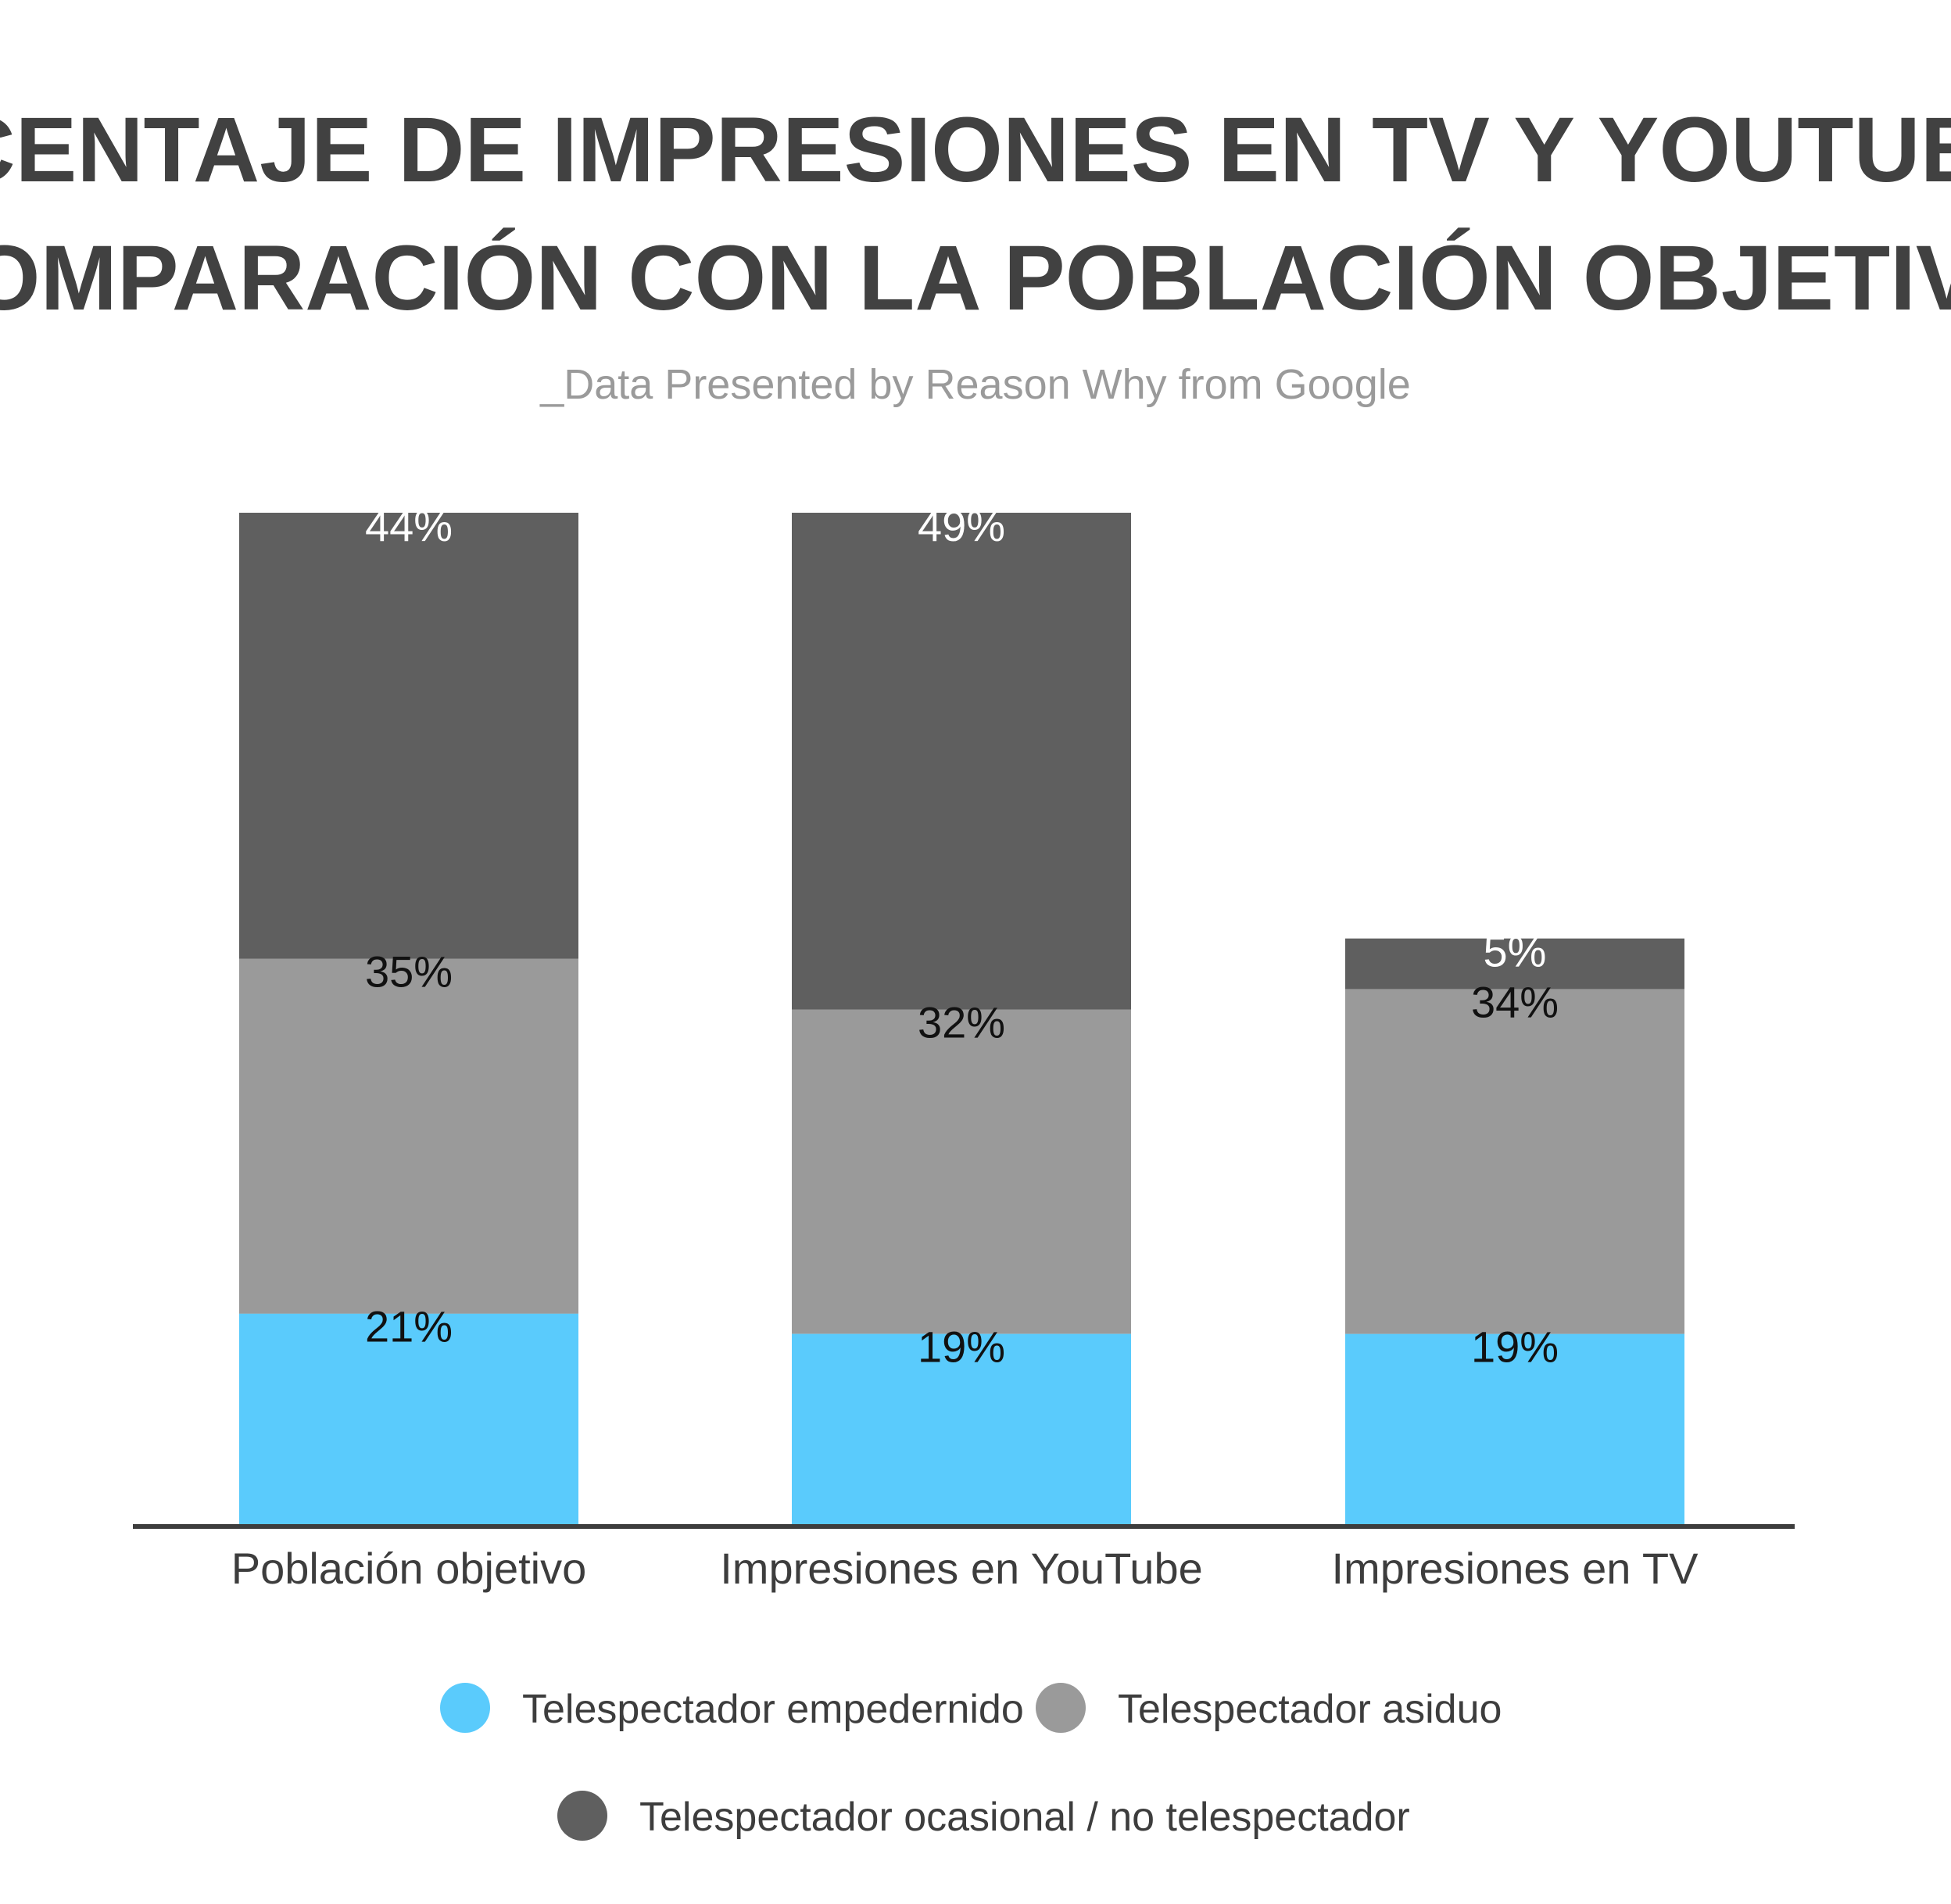 This screenshot has width=1951, height=1904. I want to click on value-label-1-1: 21%, so click(409, 1326).